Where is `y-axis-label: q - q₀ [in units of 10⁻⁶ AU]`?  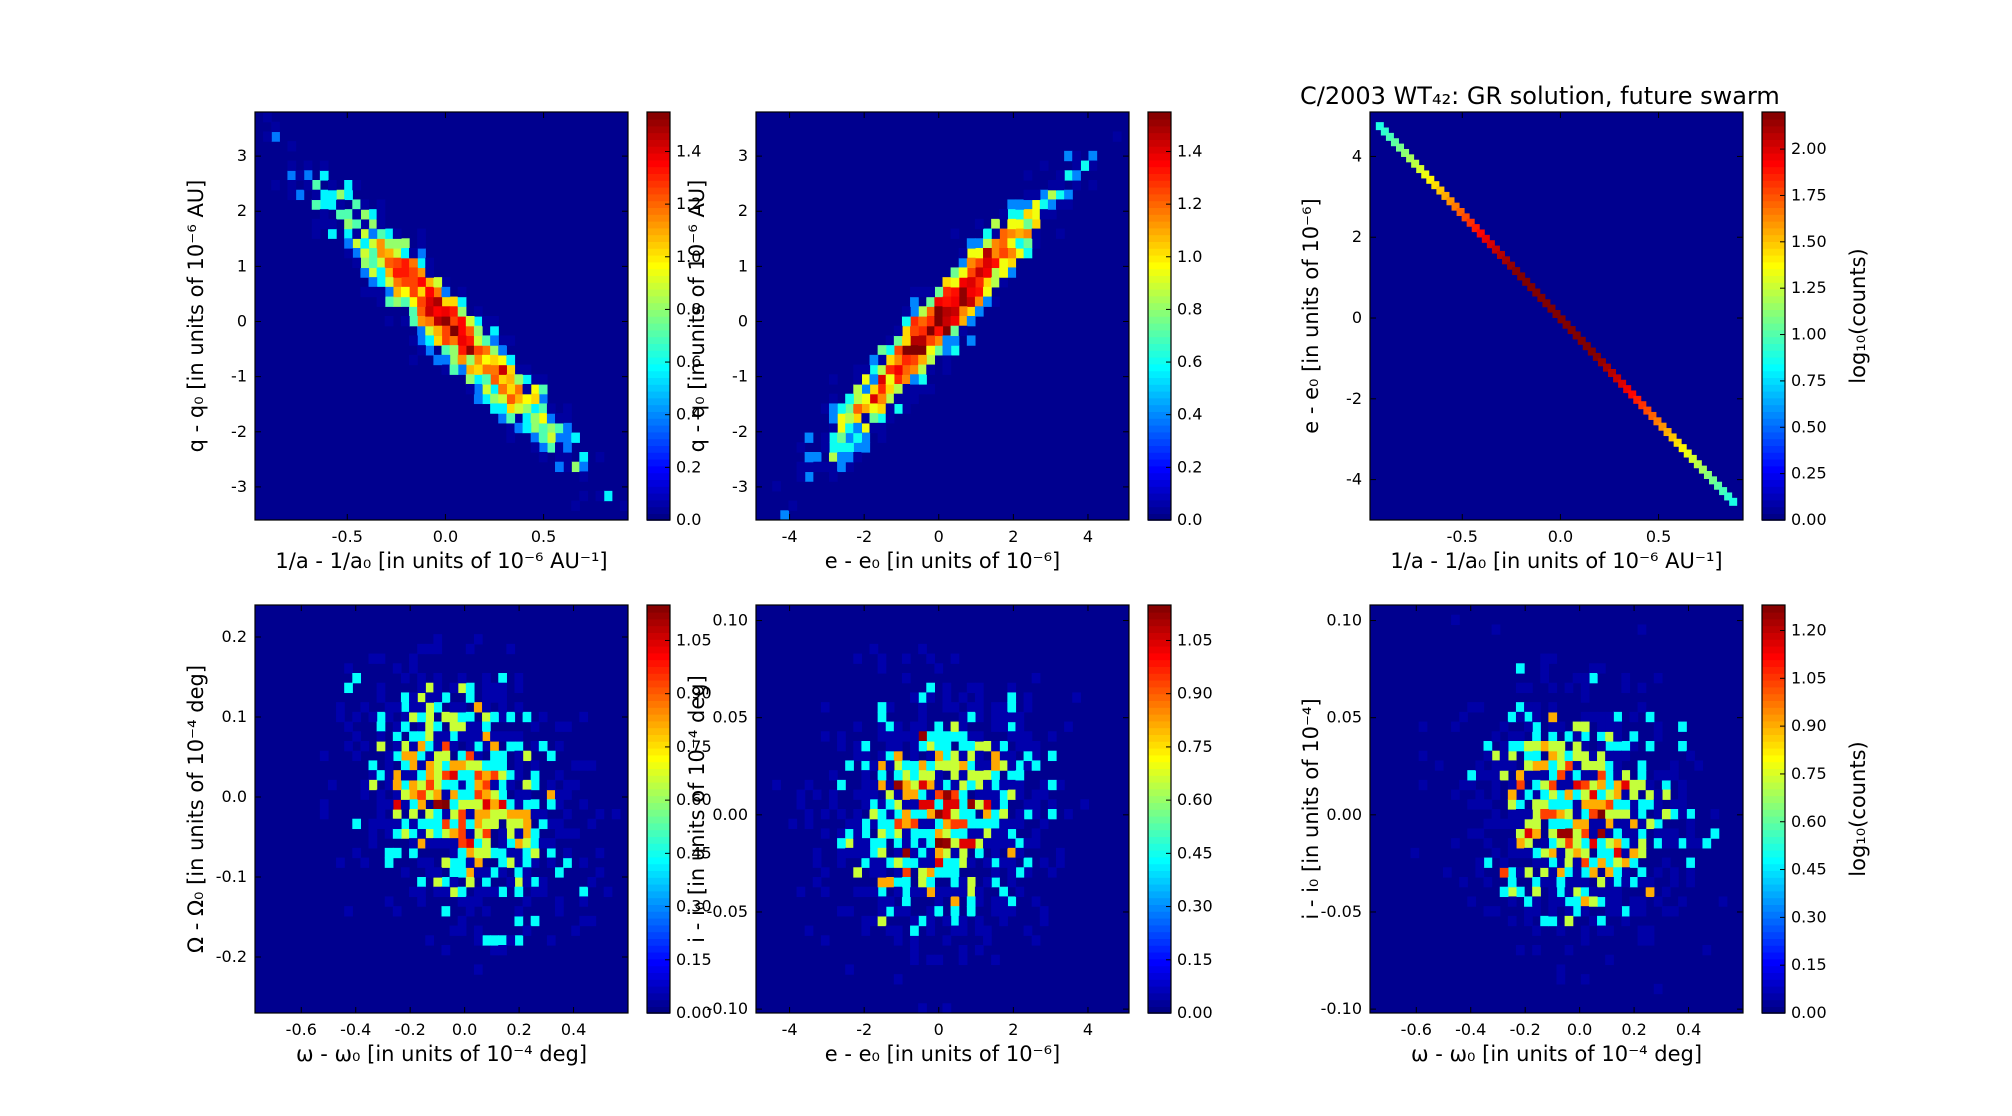 y-axis-label: q - q₀ [in units of 10⁻⁶ AU] is located at coordinates (196, 316).